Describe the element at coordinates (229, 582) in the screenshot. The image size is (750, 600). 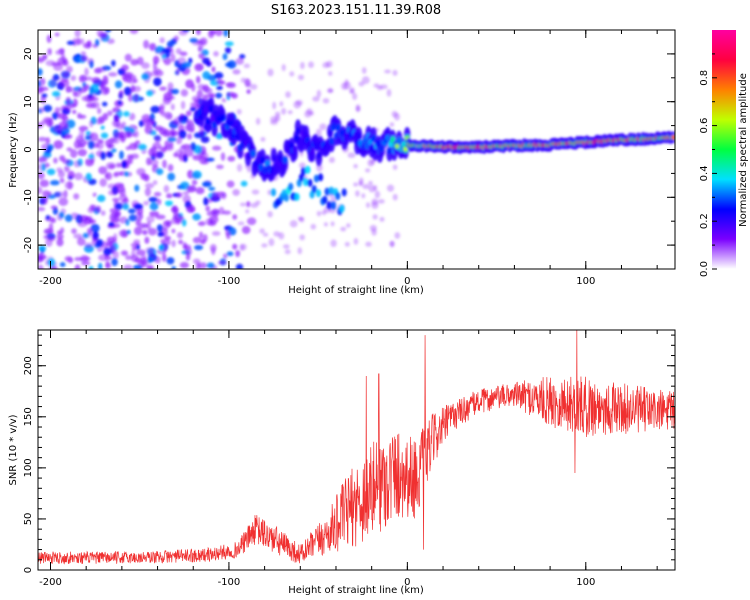
I see `tick-label: -100` at that location.